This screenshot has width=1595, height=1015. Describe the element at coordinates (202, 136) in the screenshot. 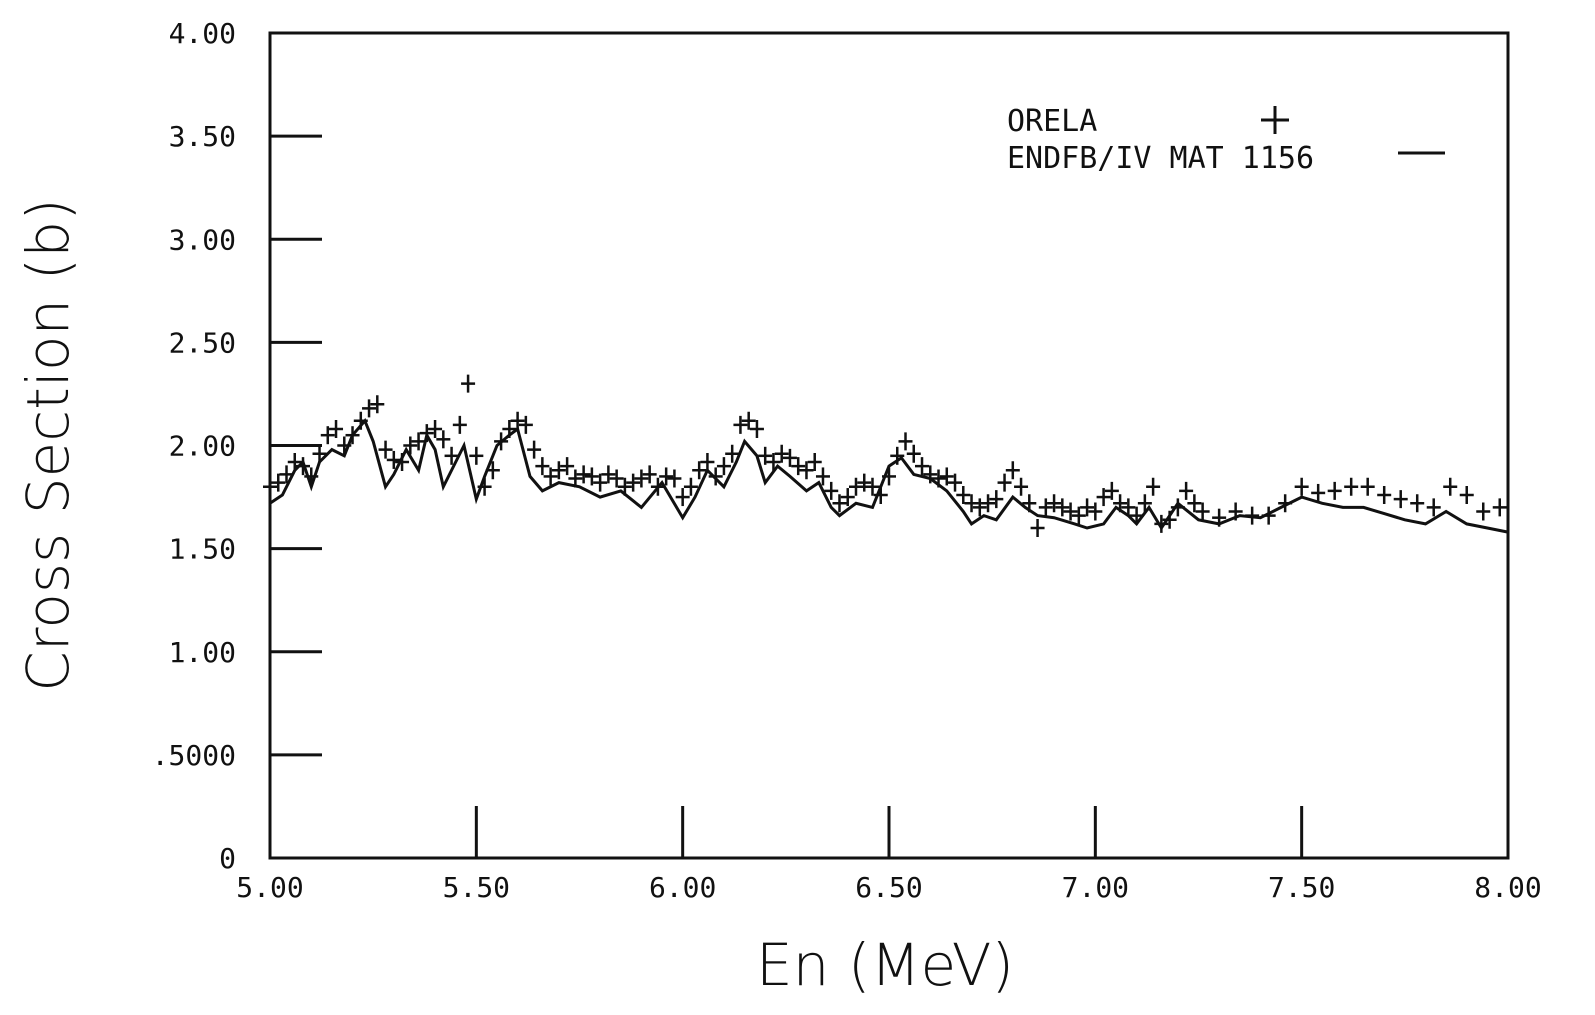

I see `y-tick-label: 3.50` at that location.